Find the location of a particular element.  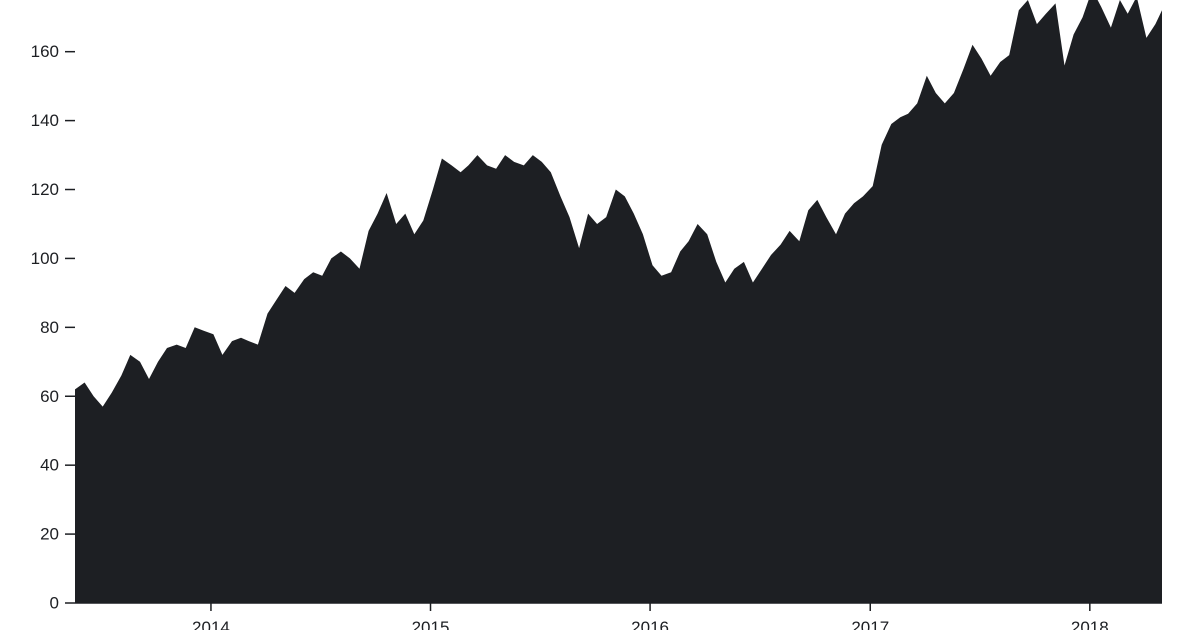

y-tick-label: 80 is located at coordinates (49, 327).